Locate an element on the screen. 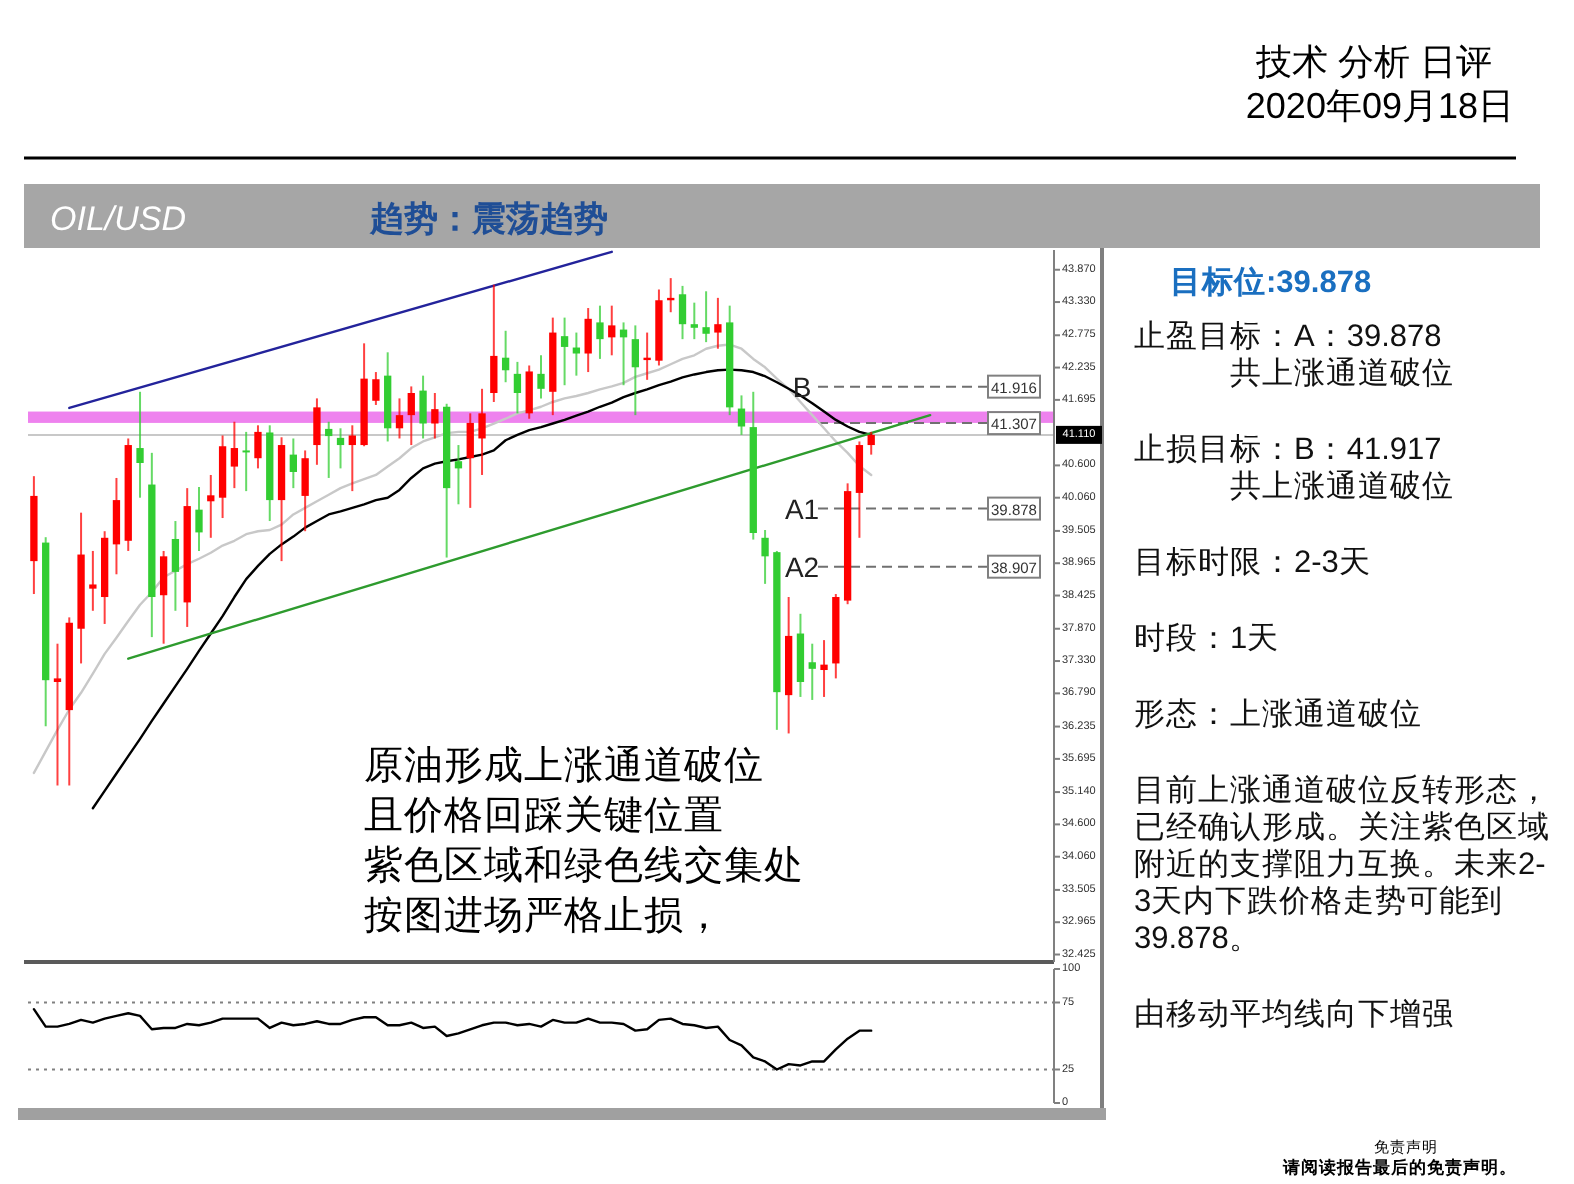 The width and height of the screenshot is (1574, 1184). annotation: A2 is located at coordinates (802, 566).